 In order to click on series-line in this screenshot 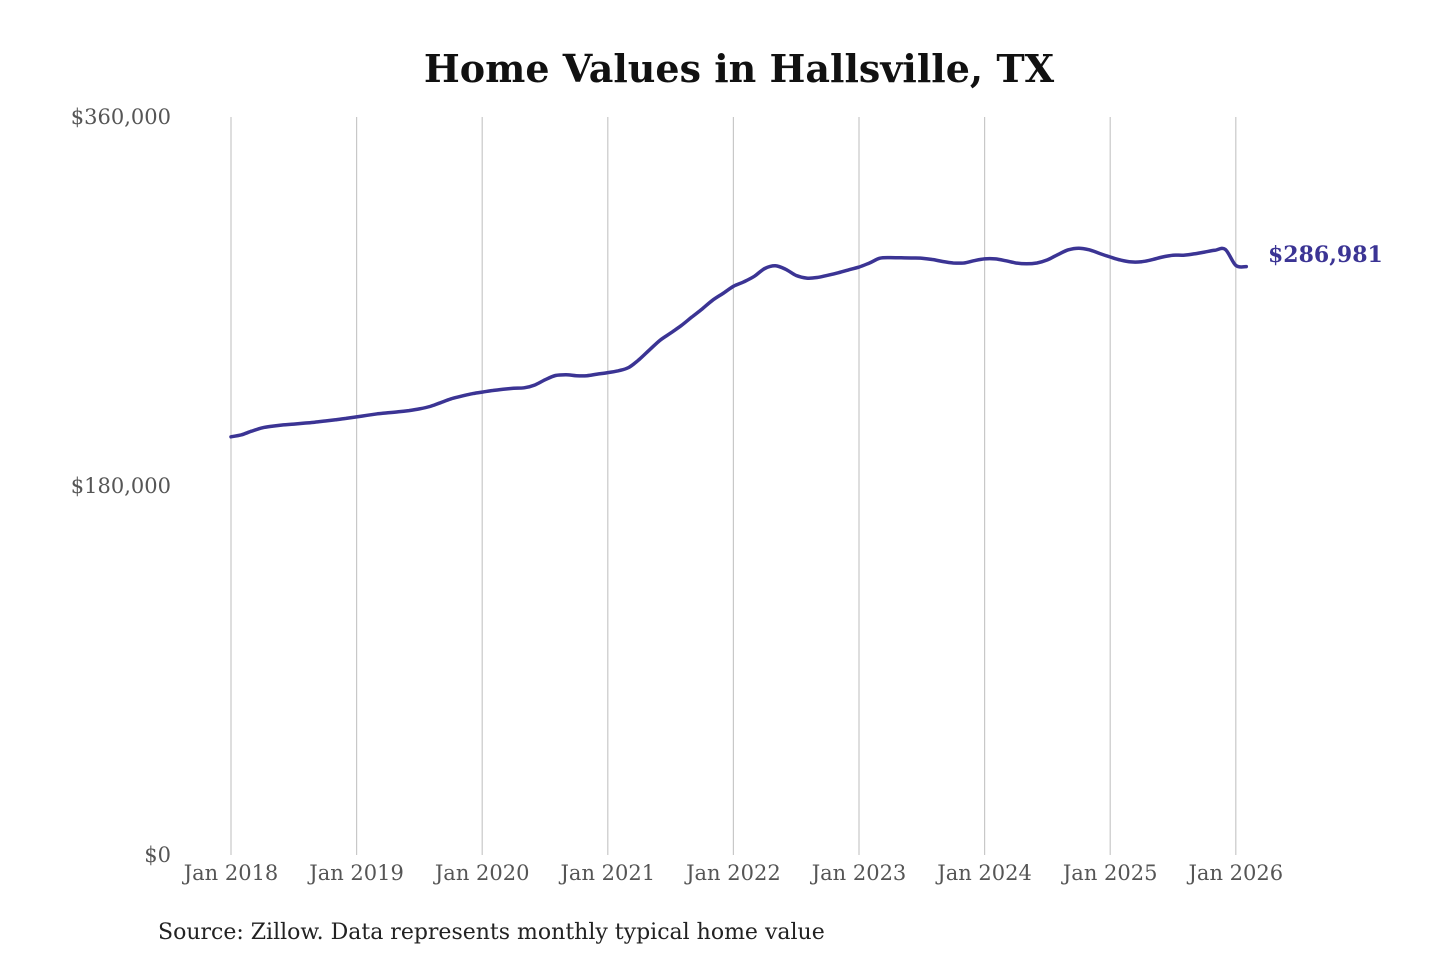, I will do `click(739, 342)`.